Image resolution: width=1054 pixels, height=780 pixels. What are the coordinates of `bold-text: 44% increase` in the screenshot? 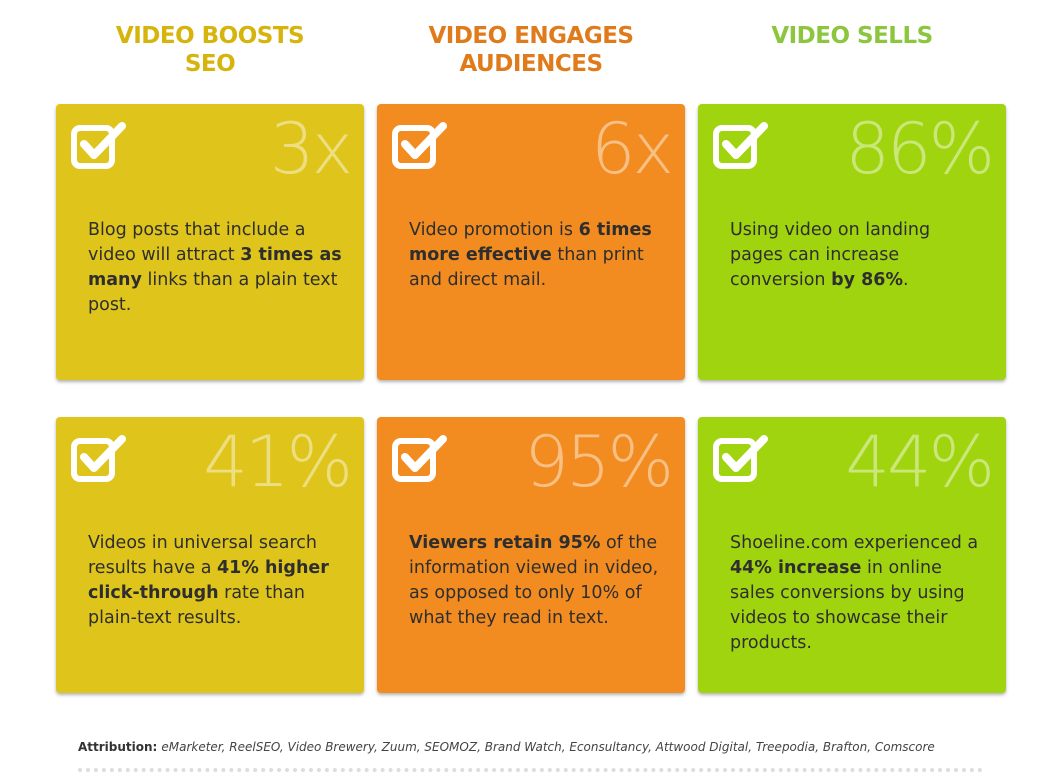 It's located at (796, 568).